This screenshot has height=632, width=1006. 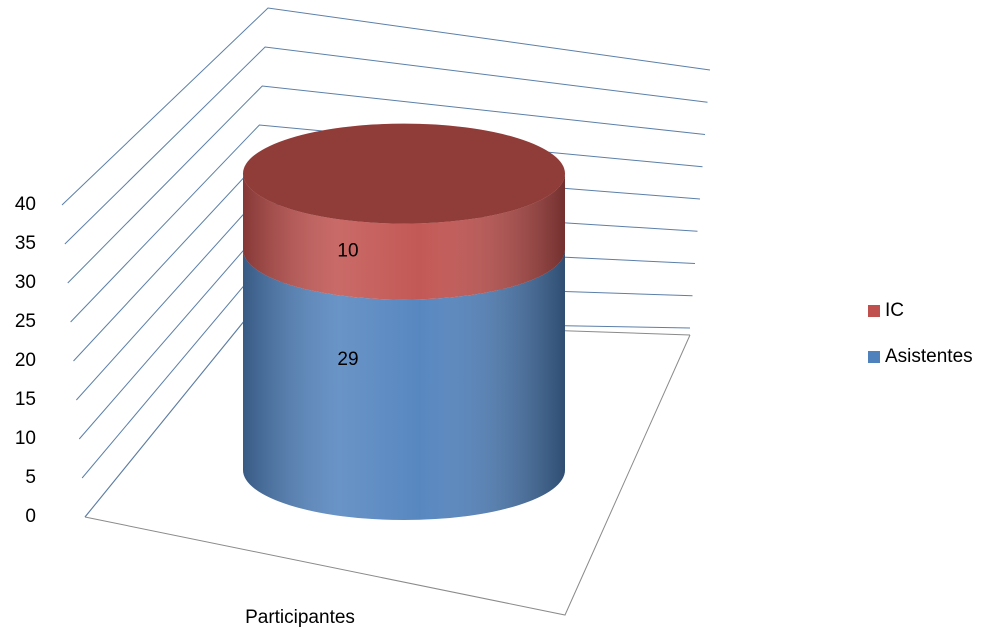 I want to click on y-tick-label: 5, so click(x=30, y=477).